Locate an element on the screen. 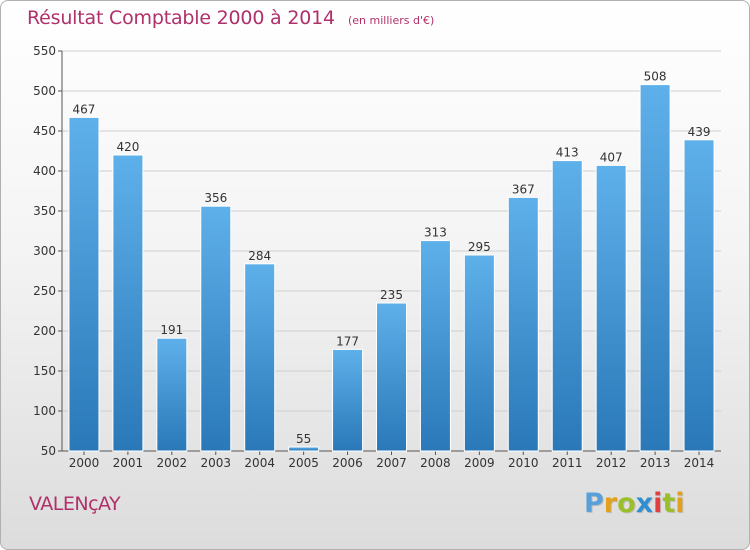 Image resolution: width=750 pixels, height=550 pixels. proxiti-logo: Proxiti is located at coordinates (634, 503).